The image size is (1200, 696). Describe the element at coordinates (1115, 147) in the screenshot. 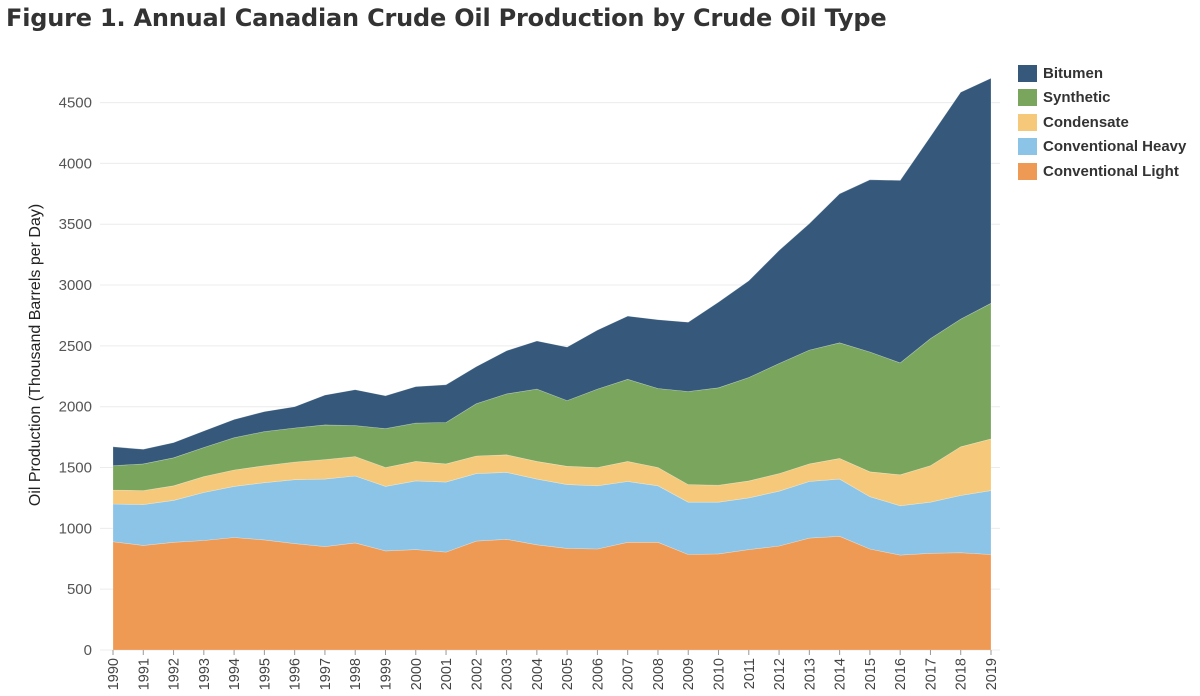

I see `legend-label: Conventional Heavy` at that location.